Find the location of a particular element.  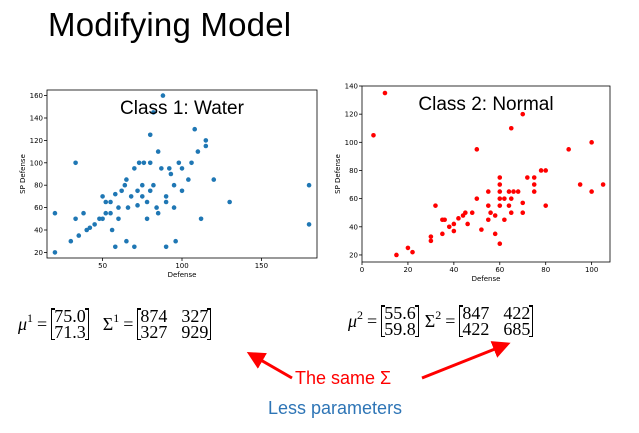

sigma-sup-1: 1 is located at coordinates (116, 317).